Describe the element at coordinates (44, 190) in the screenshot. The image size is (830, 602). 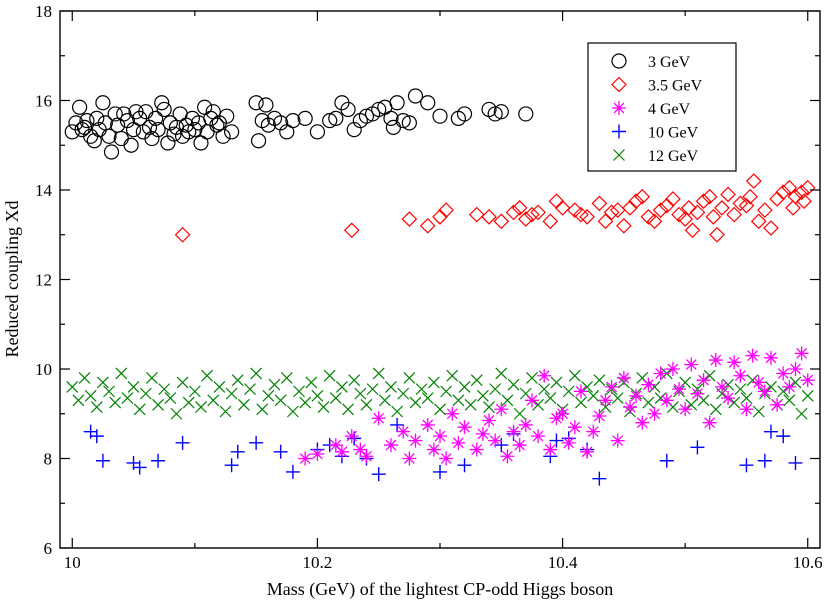
I see `y-tick-label: 14` at that location.